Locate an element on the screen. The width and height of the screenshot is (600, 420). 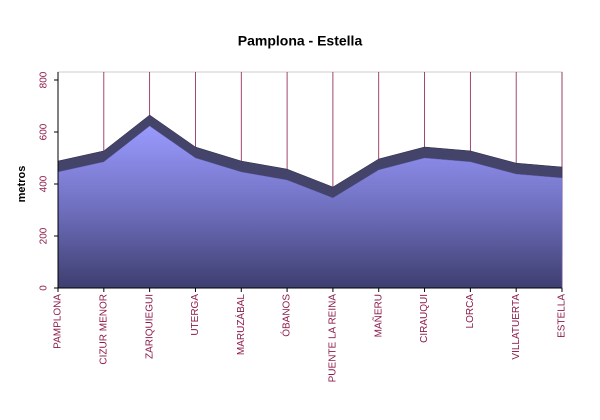
x-tick-label: PAMPLONA is located at coordinates (58, 321).